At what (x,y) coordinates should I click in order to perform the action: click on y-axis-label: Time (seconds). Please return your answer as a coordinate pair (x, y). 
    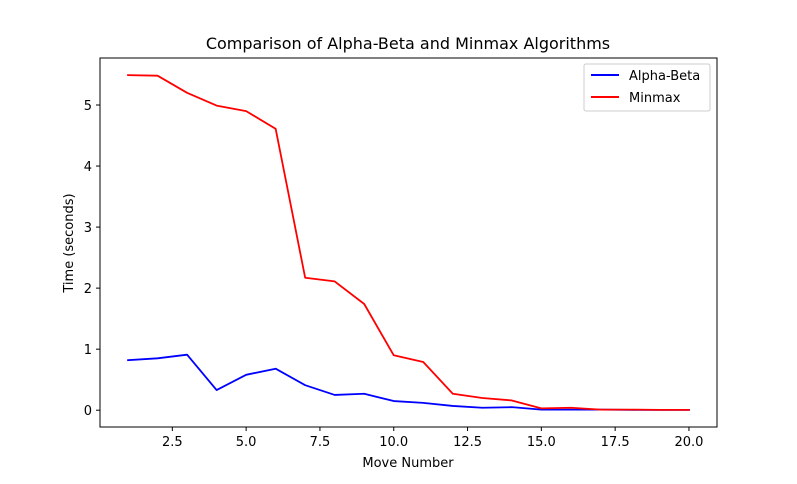
    Looking at the image, I should click on (69, 243).